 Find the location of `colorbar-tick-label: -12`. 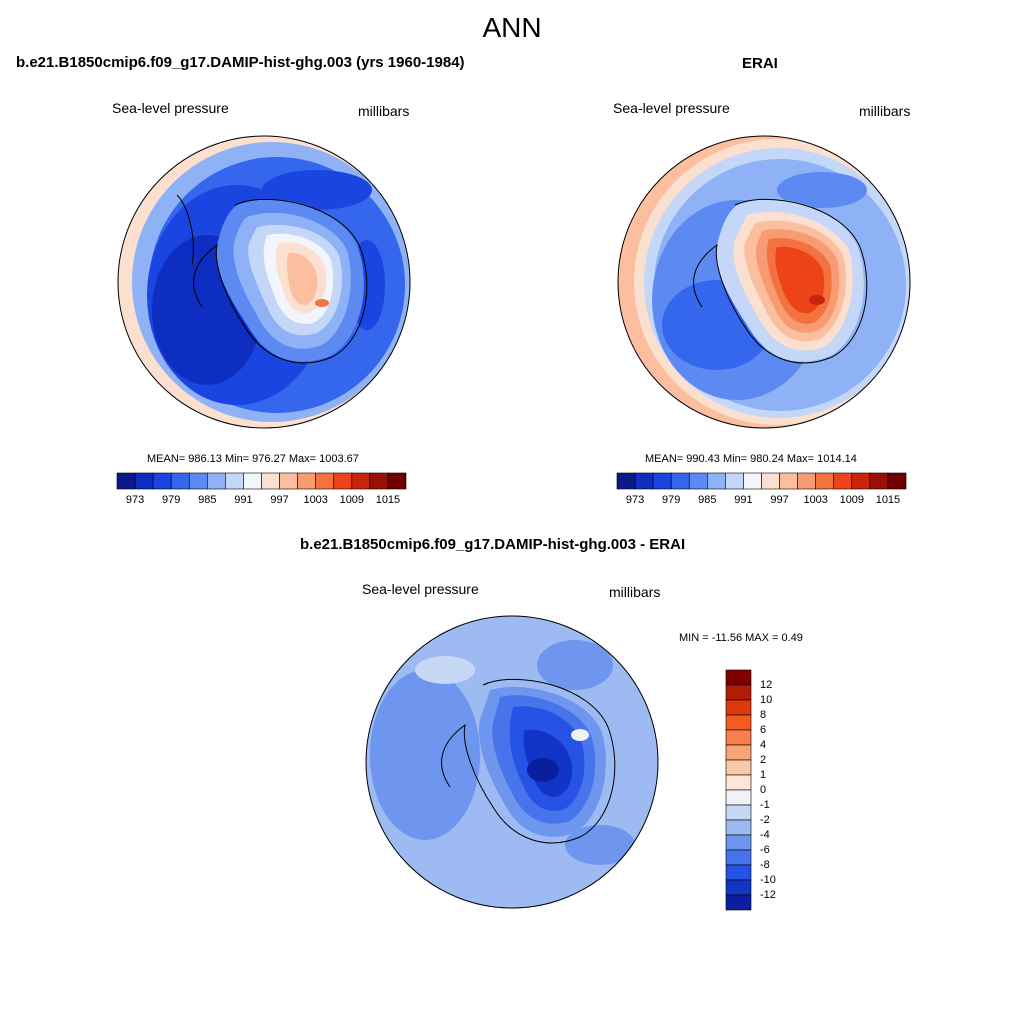

colorbar-tick-label: -12 is located at coordinates (768, 895).